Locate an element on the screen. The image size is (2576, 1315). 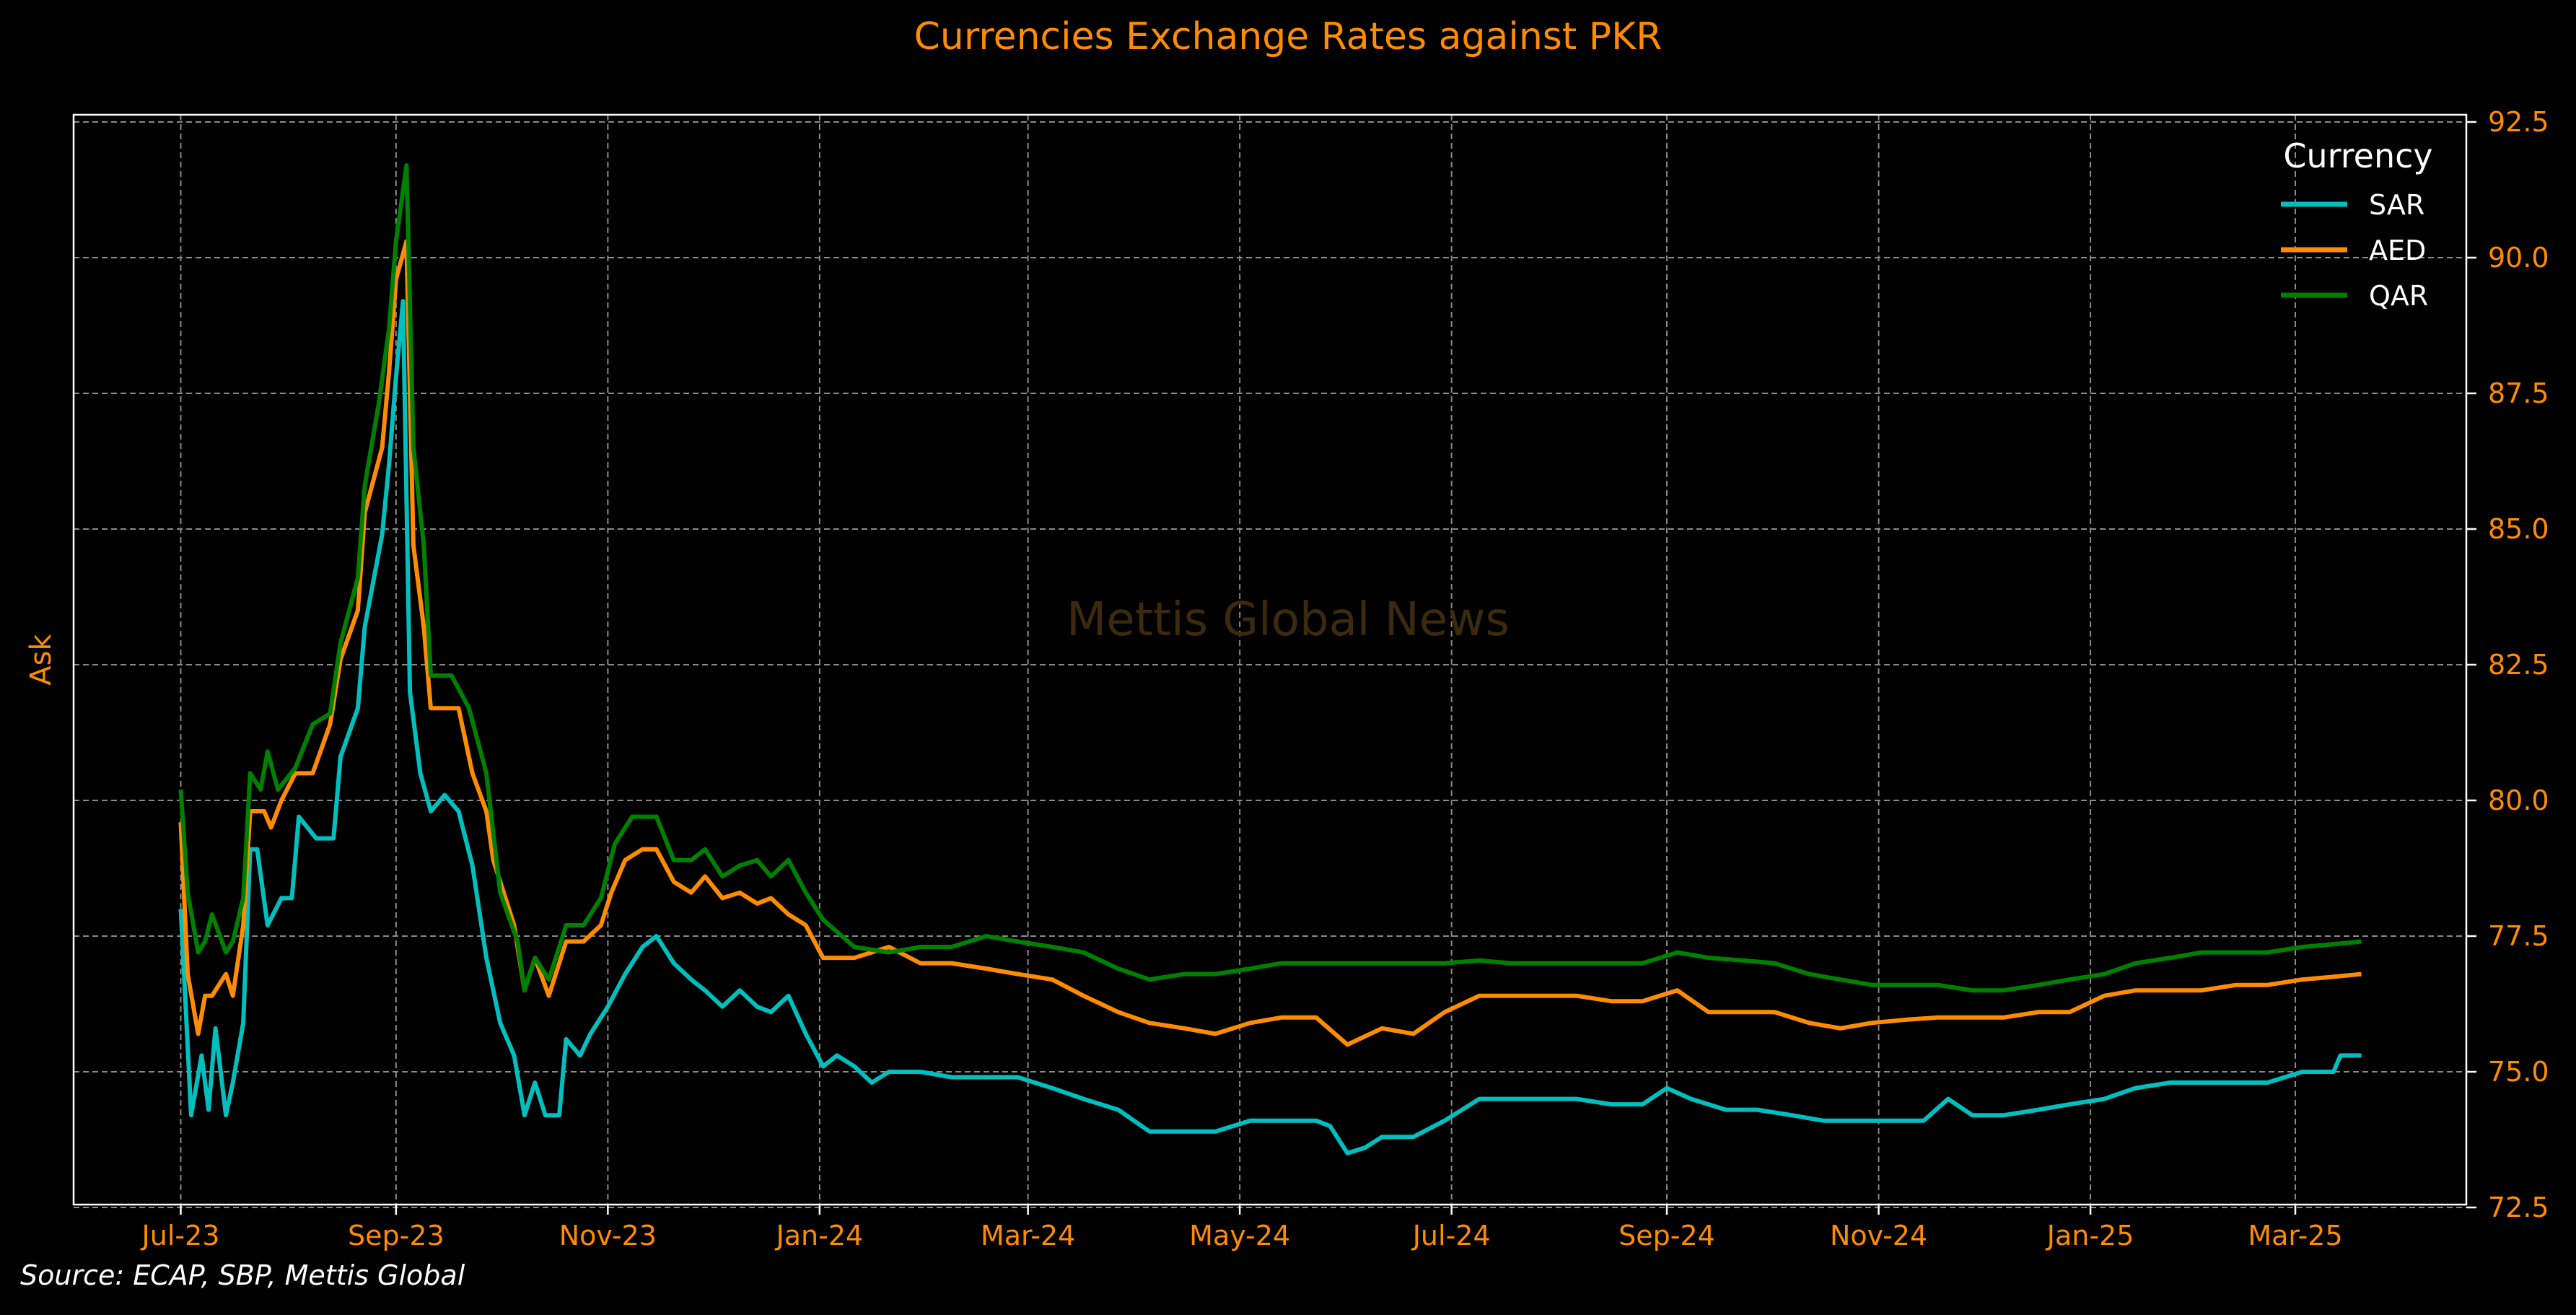
y-tick-label: 72.5 is located at coordinates (2518, 1207).